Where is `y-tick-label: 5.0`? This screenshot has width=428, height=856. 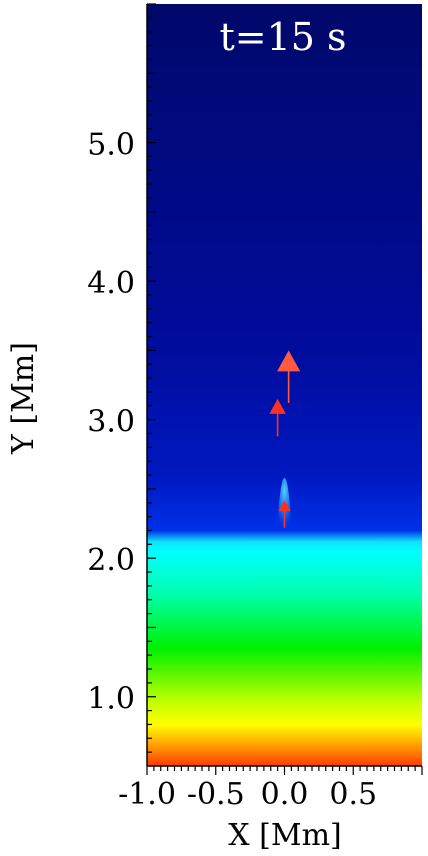 y-tick-label: 5.0 is located at coordinates (111, 145).